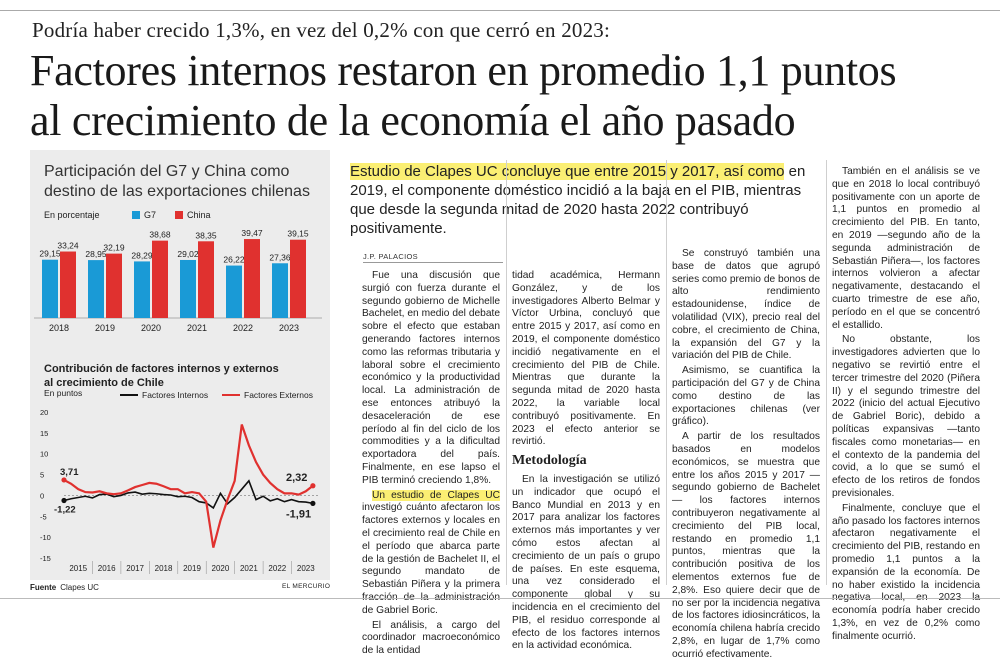 Image resolution: width=1000 pixels, height=664 pixels. Describe the element at coordinates (296, 478) in the screenshot. I see `annotation-externos-end: 2,32` at that location.